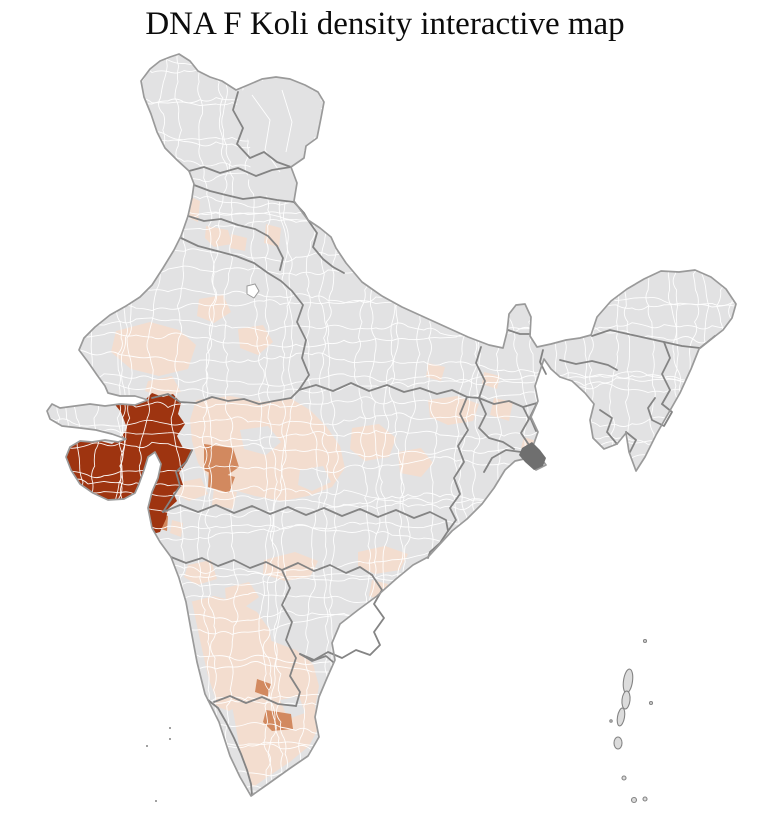  What do you see at coordinates (385, 24) in the screenshot?
I see `page-title: DNA F Koli density interactive map` at bounding box center [385, 24].